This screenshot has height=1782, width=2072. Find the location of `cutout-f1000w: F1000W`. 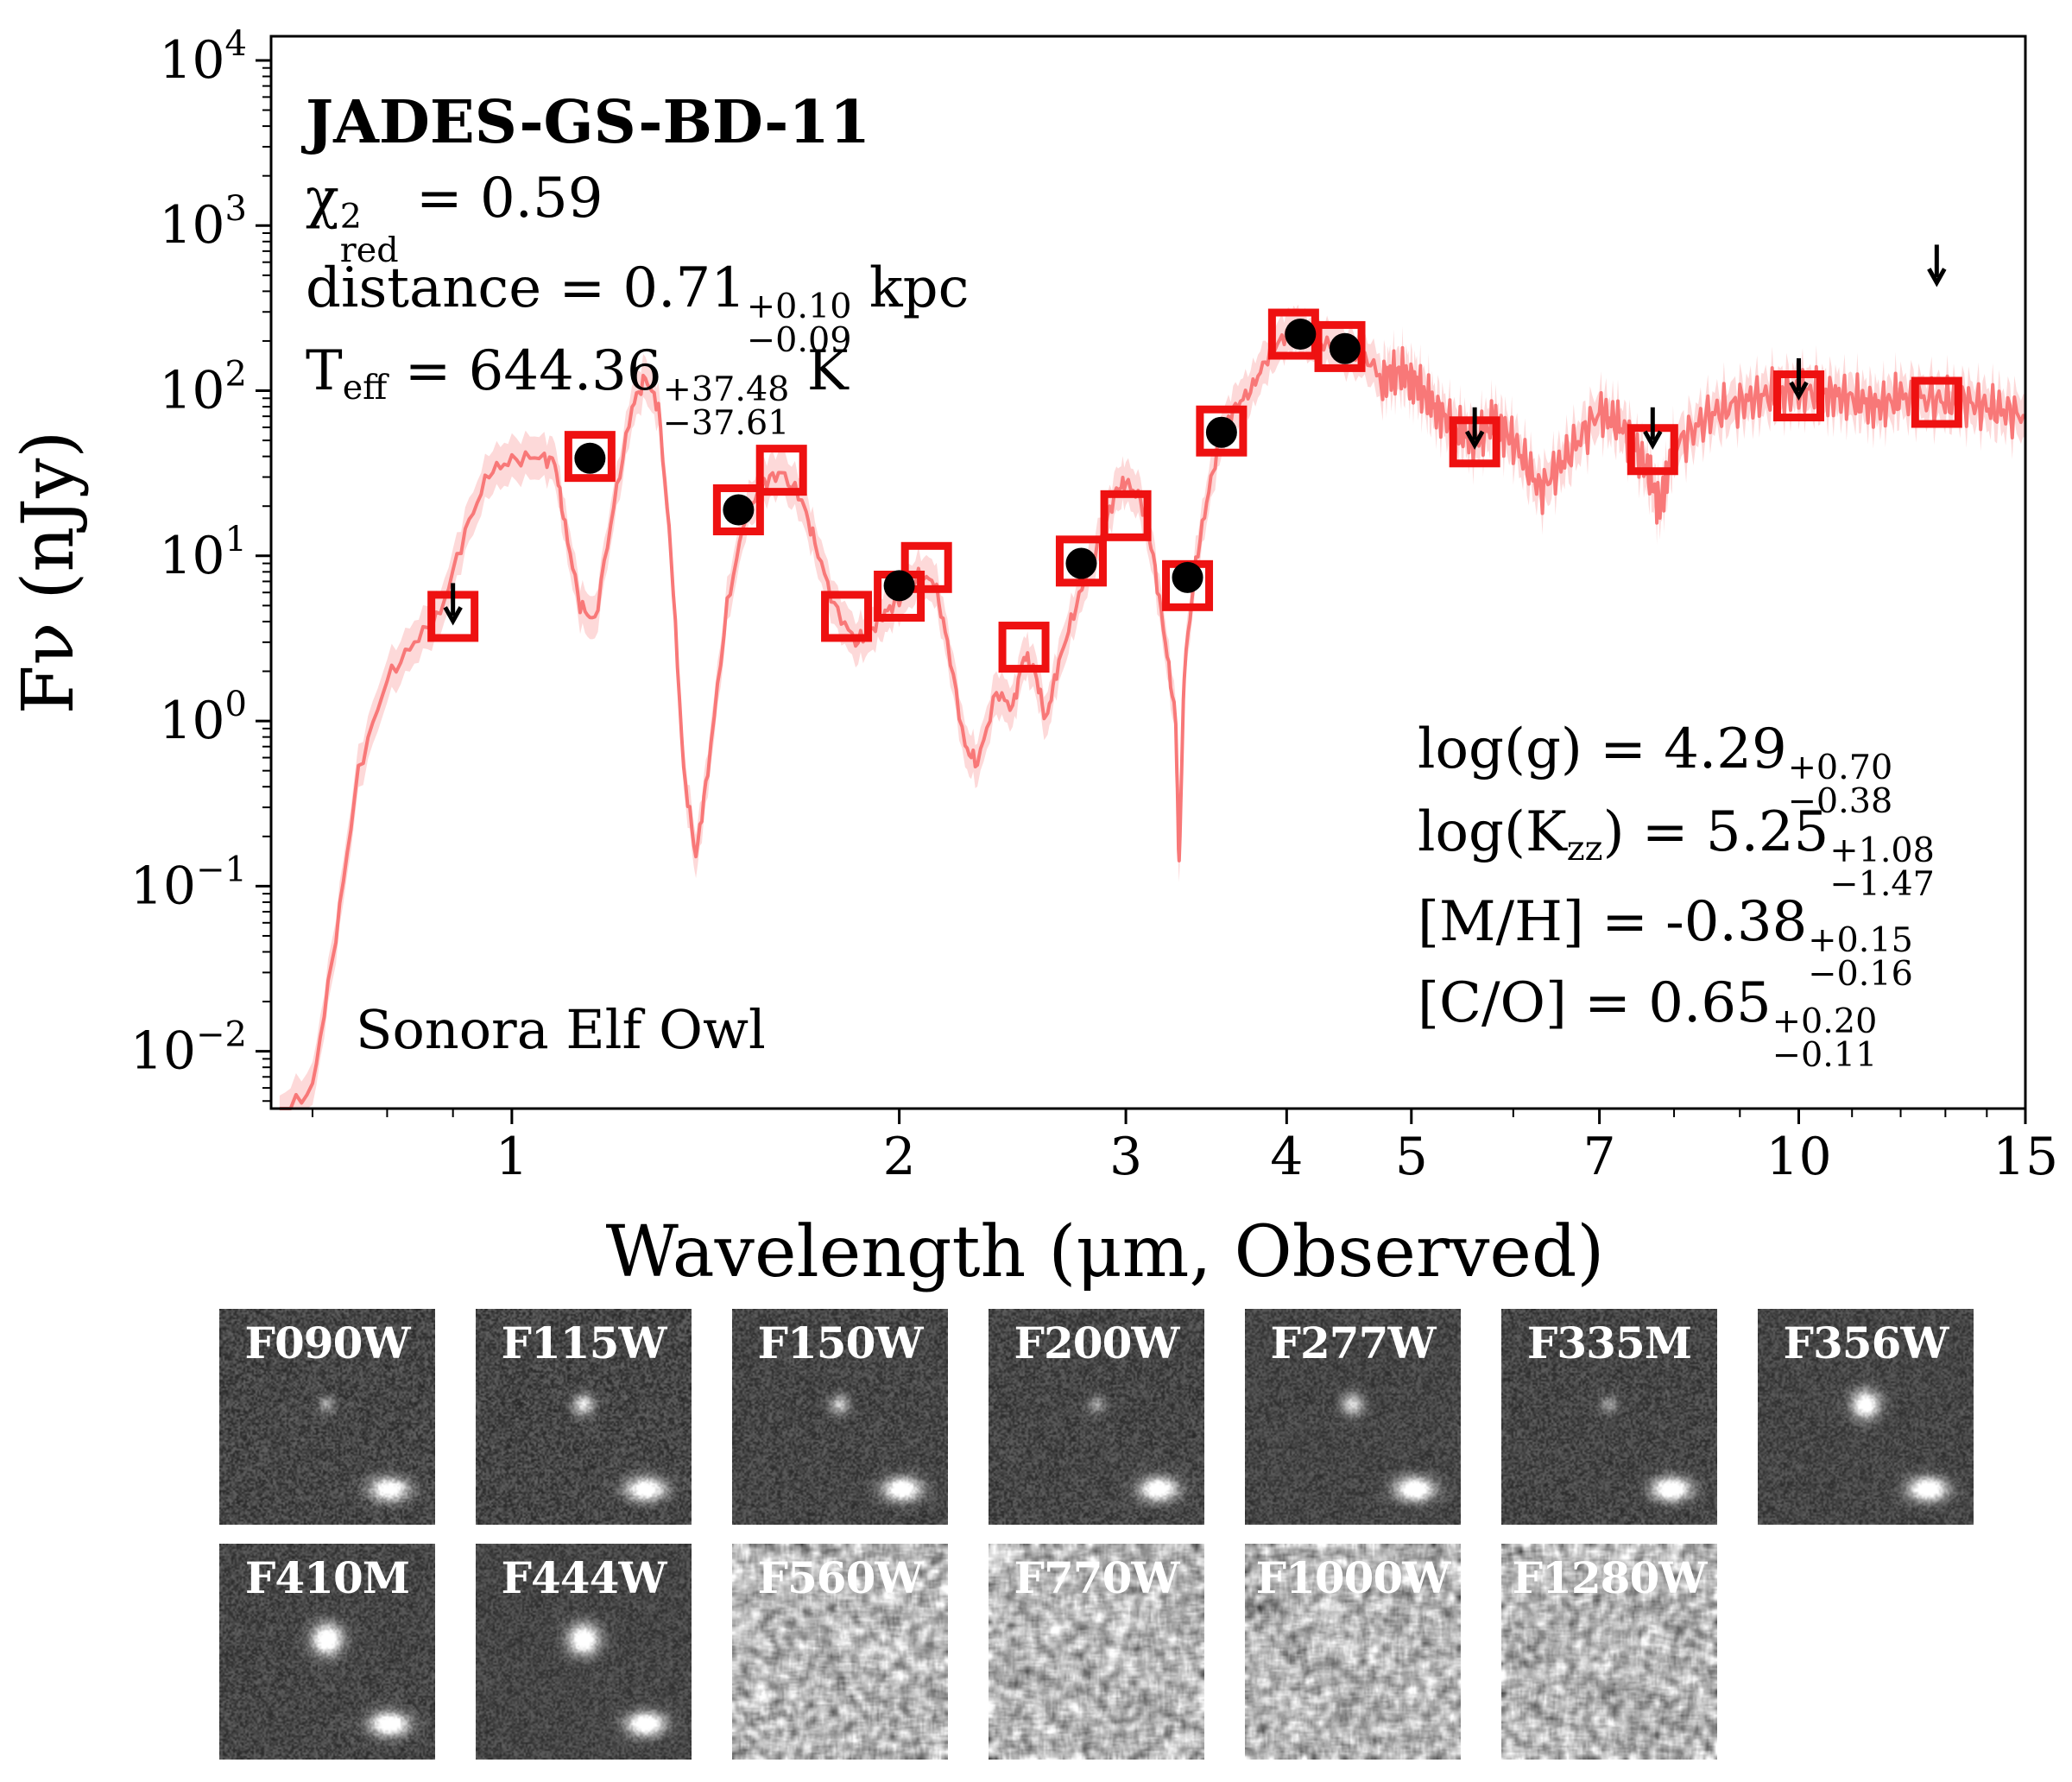

cutout-f1000w: F1000W is located at coordinates (1353, 1652).